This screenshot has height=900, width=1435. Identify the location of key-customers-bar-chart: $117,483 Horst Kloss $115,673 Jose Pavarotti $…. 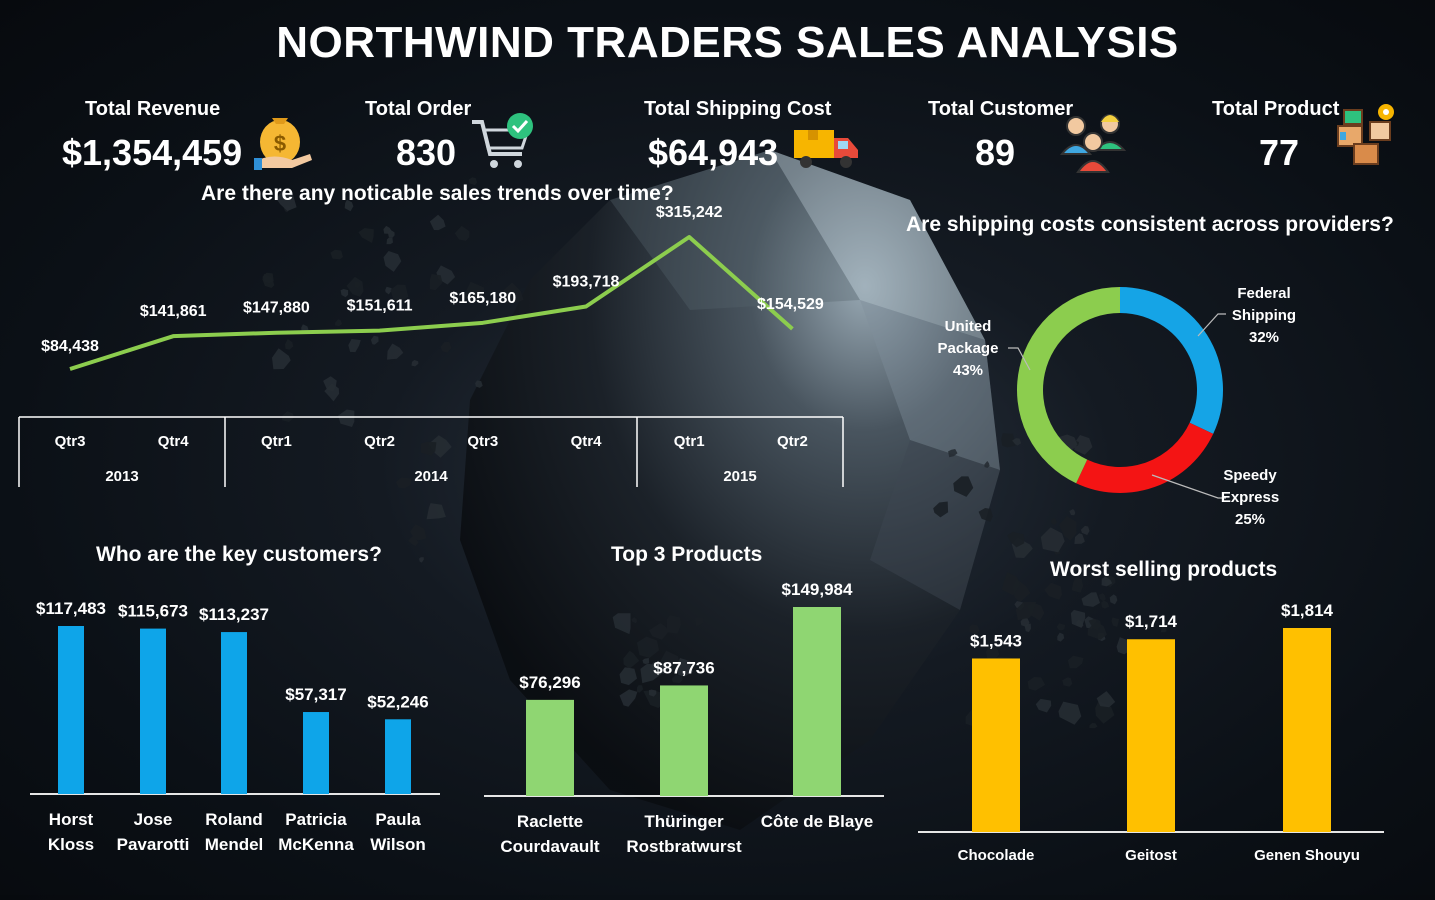
(235, 726).